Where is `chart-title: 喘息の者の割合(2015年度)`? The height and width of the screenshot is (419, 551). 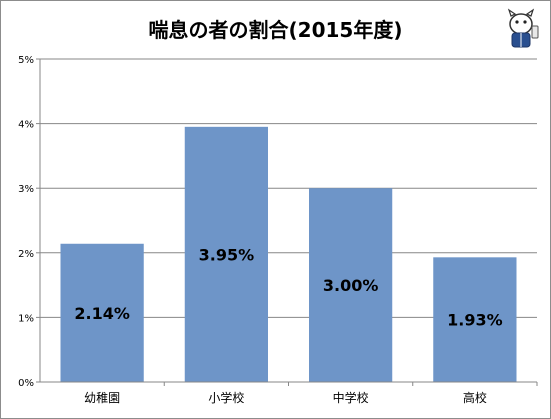 chart-title: 喘息の者の割合(2015年度) is located at coordinates (275, 30).